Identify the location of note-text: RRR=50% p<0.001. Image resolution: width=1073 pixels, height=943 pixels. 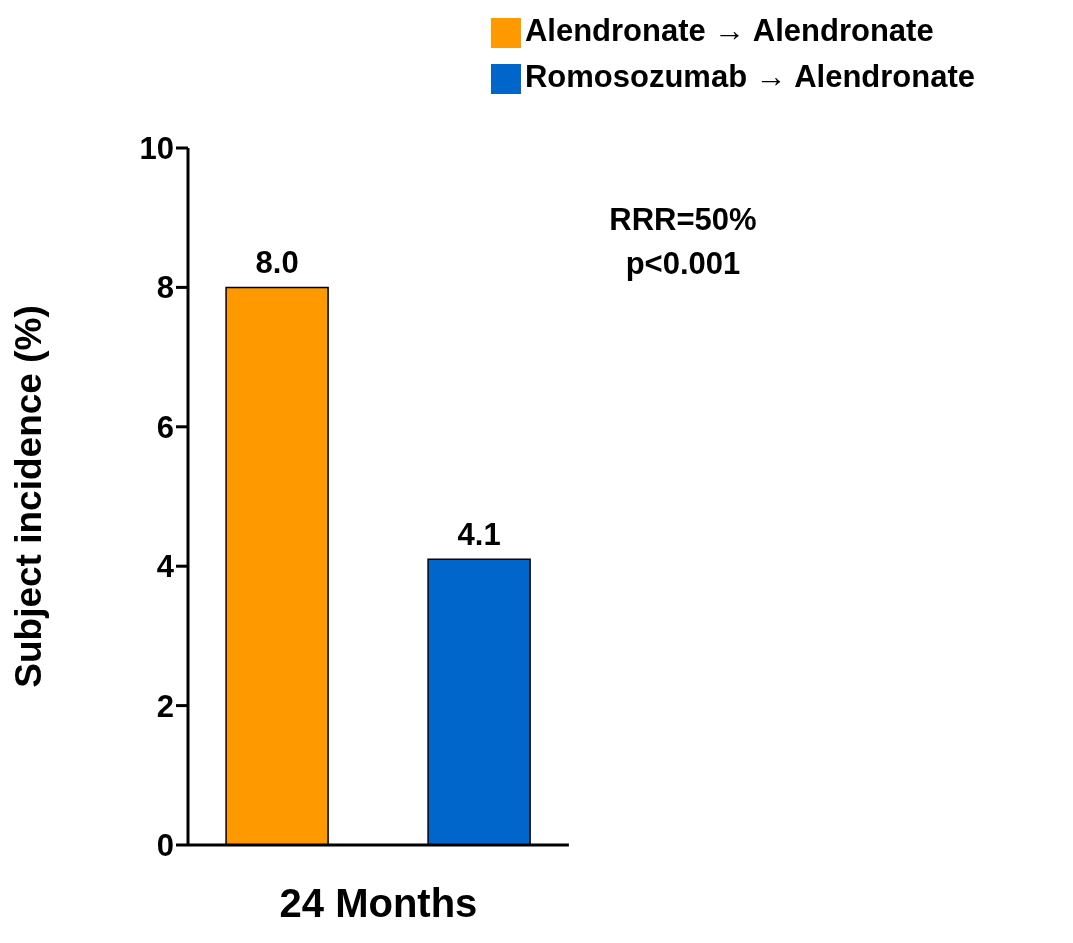
(683, 242).